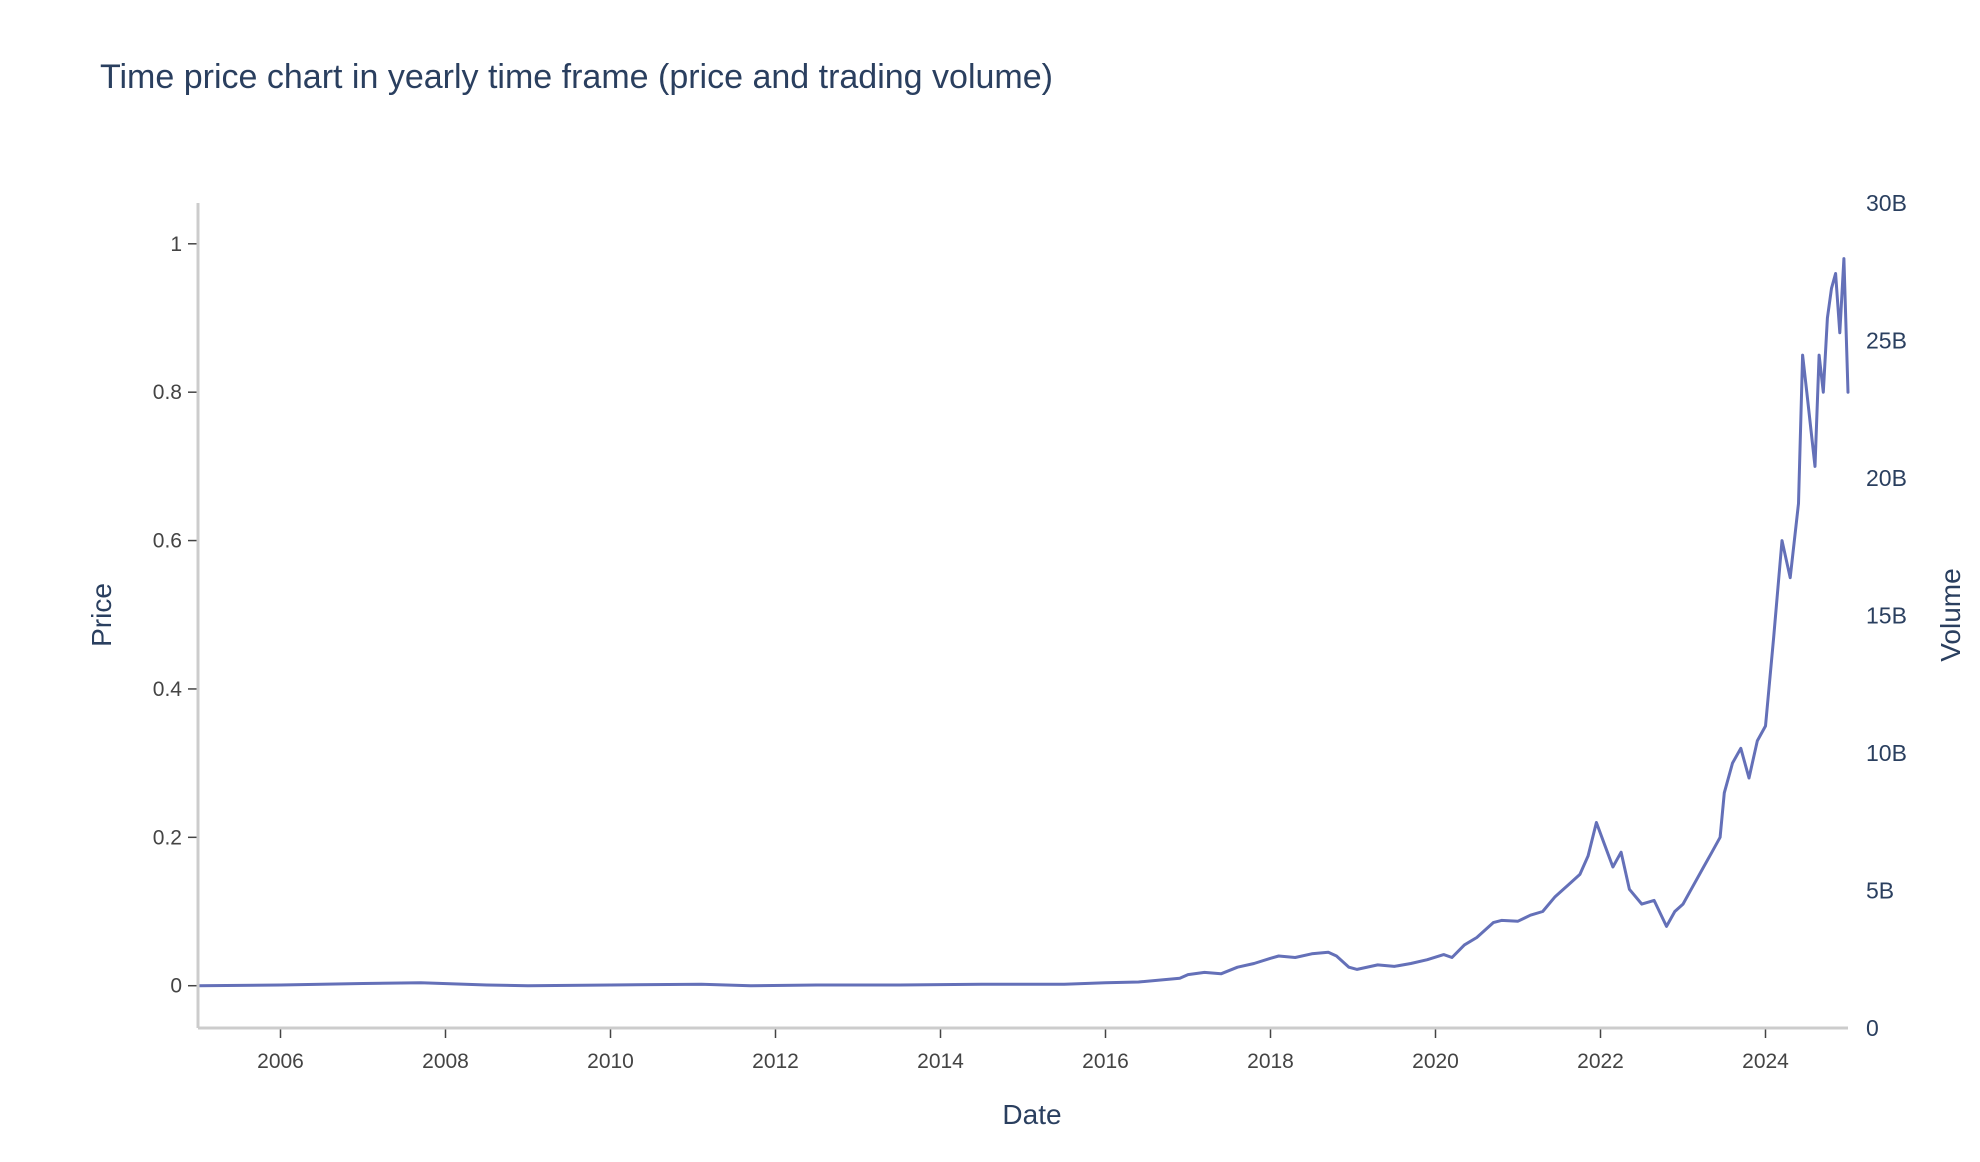  I want to click on x-axis-title: Date, so click(1031, 1114).